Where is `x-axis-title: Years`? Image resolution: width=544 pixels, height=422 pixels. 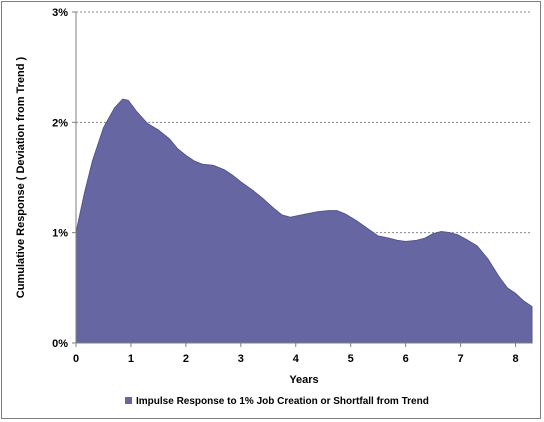
x-axis-title: Years is located at coordinates (303, 380).